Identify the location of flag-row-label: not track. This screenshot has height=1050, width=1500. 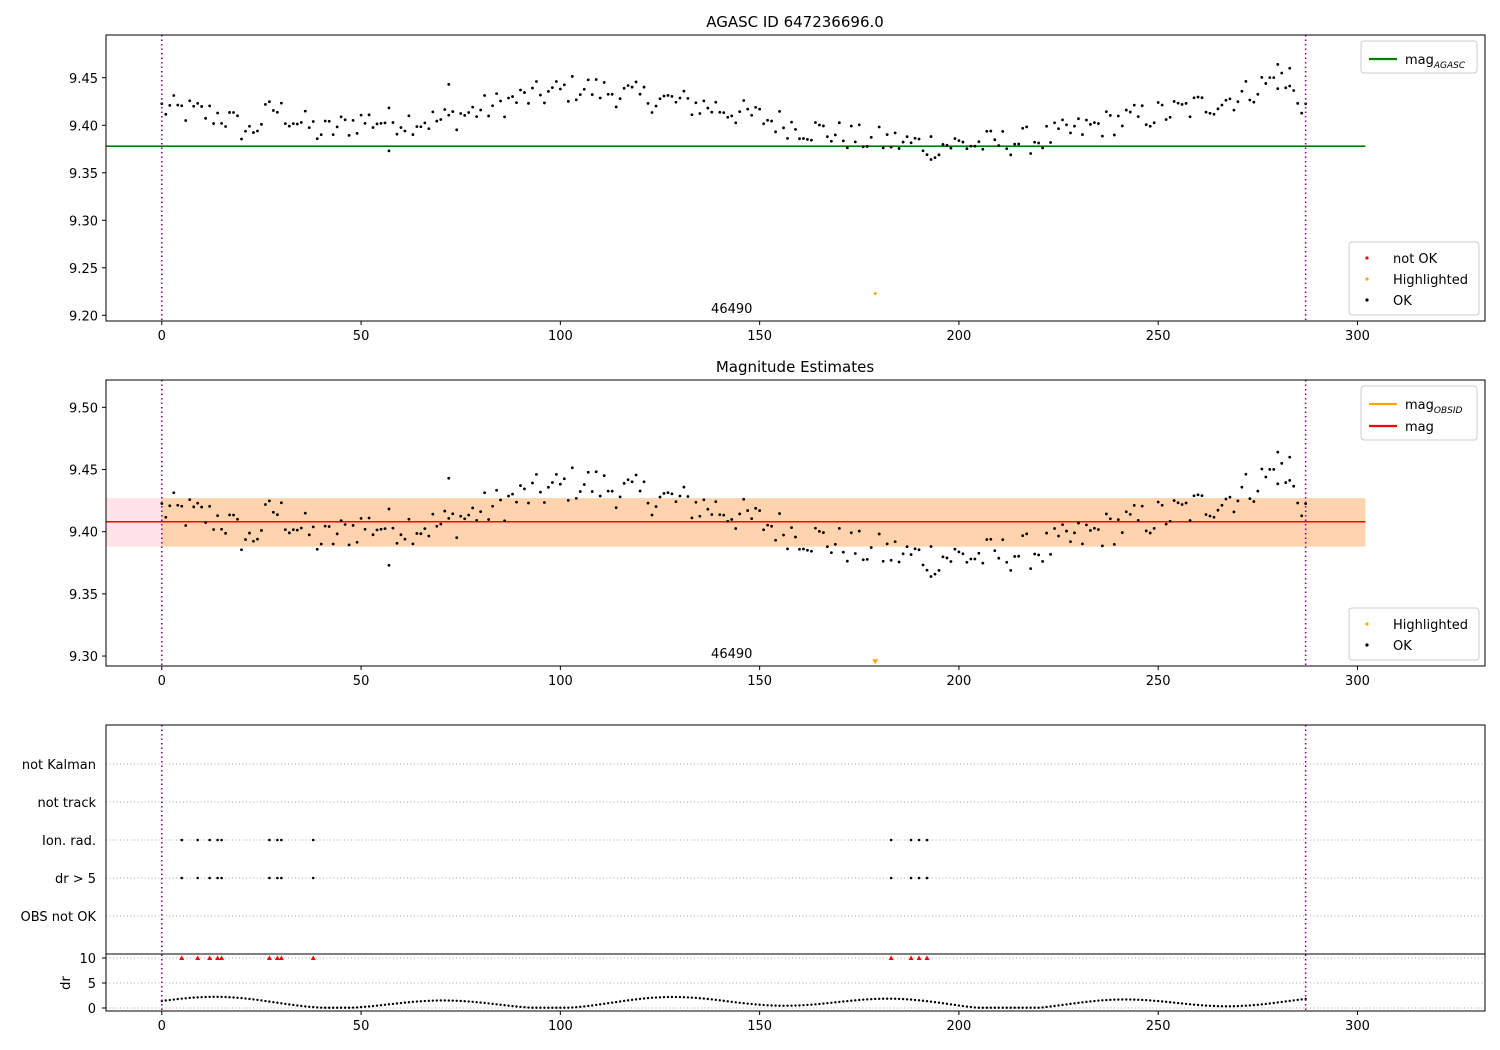
(66, 803).